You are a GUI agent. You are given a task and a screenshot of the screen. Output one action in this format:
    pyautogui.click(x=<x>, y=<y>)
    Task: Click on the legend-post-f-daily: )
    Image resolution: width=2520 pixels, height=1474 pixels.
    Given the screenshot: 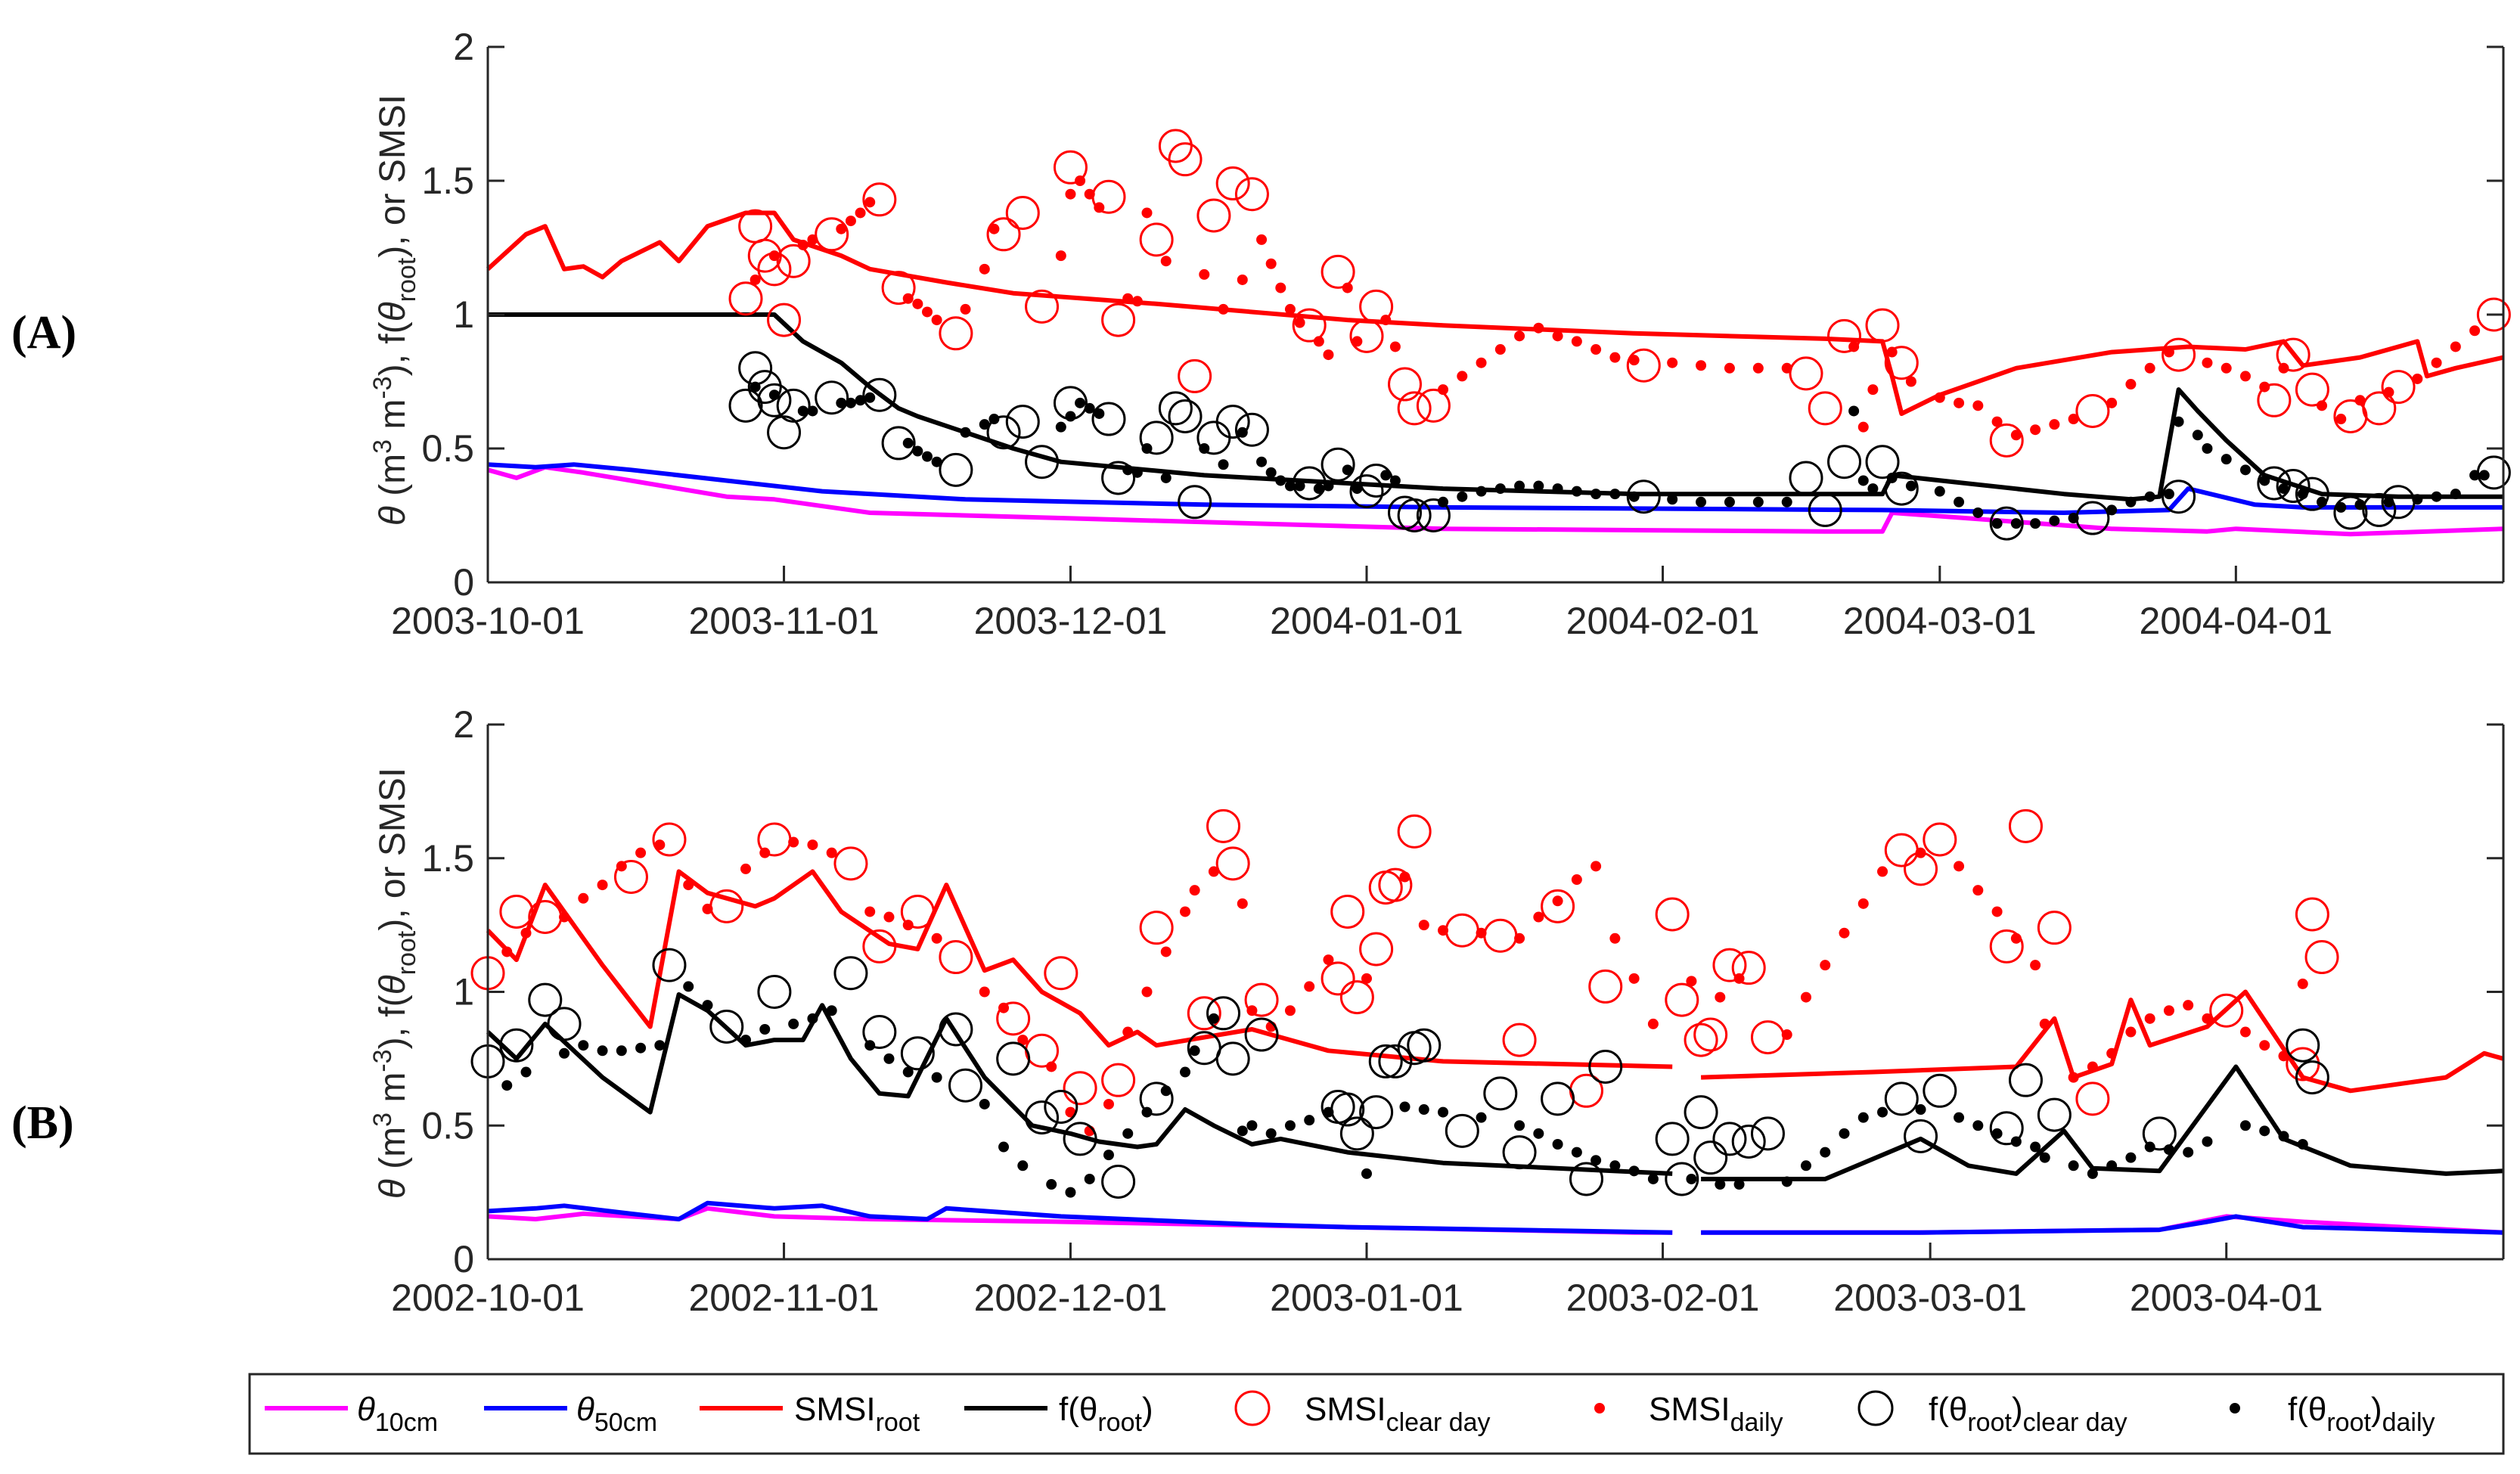 What is the action you would take?
    pyautogui.click(x=2376, y=1410)
    